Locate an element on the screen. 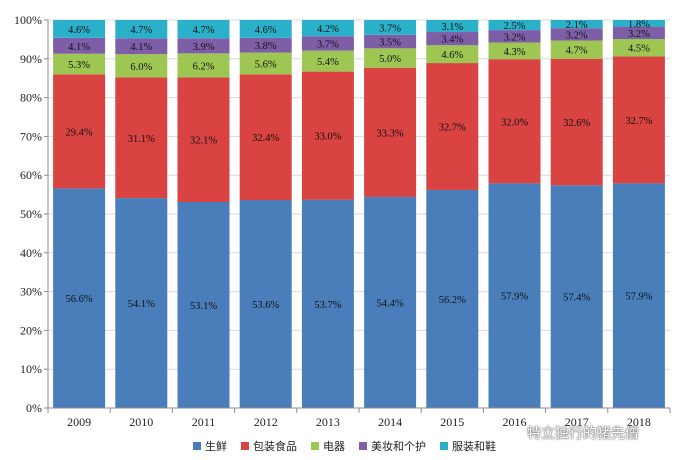 The image size is (689, 460). segment-label: 2.5% is located at coordinates (515, 26).